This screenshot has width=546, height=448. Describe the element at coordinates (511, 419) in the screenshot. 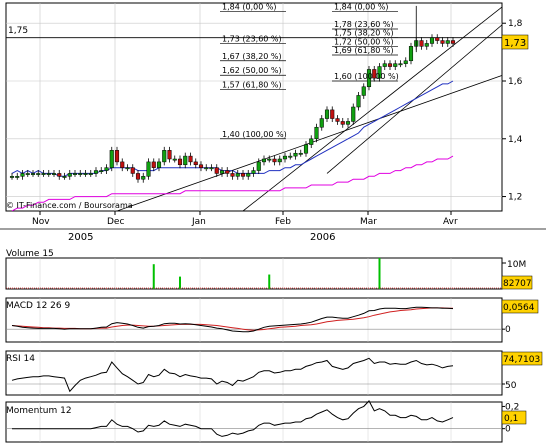

I see `momentum-last-value: 0,1` at that location.